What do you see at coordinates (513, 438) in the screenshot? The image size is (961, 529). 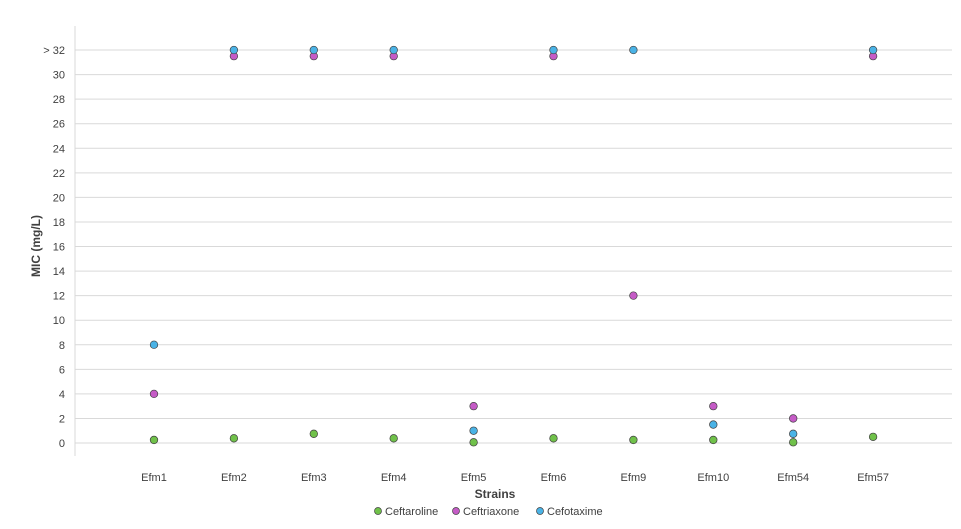 I see `series-ceftaroline` at bounding box center [513, 438].